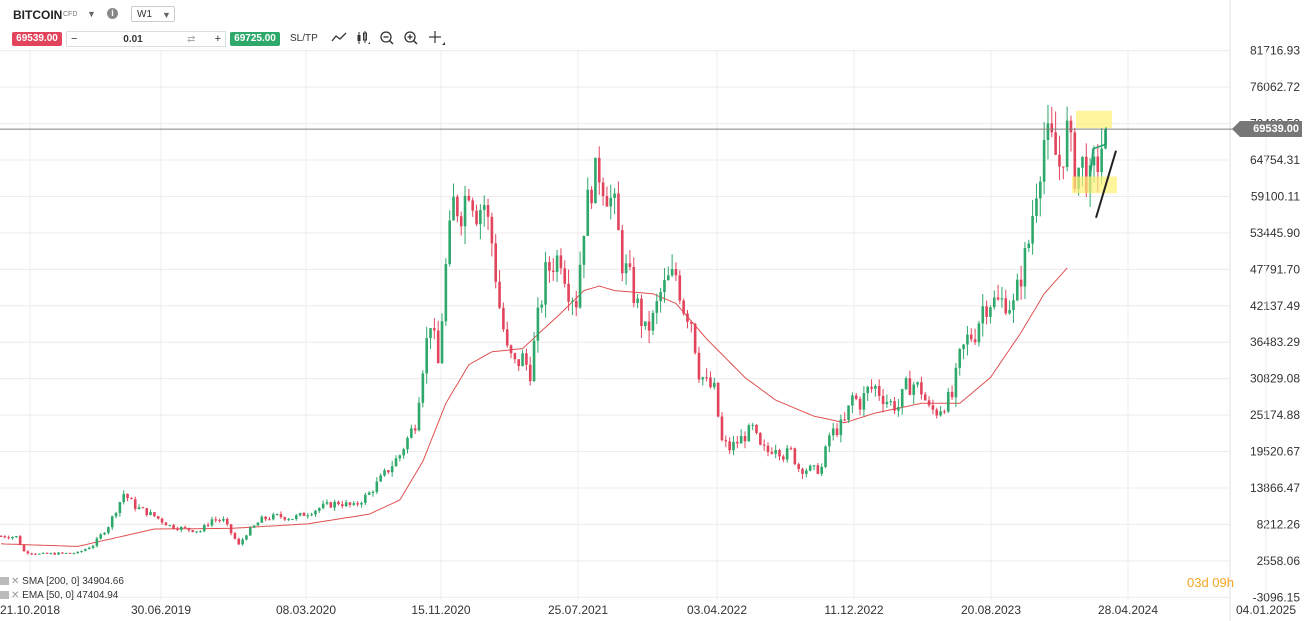  I want to click on line-chart-icon, so click(339, 39).